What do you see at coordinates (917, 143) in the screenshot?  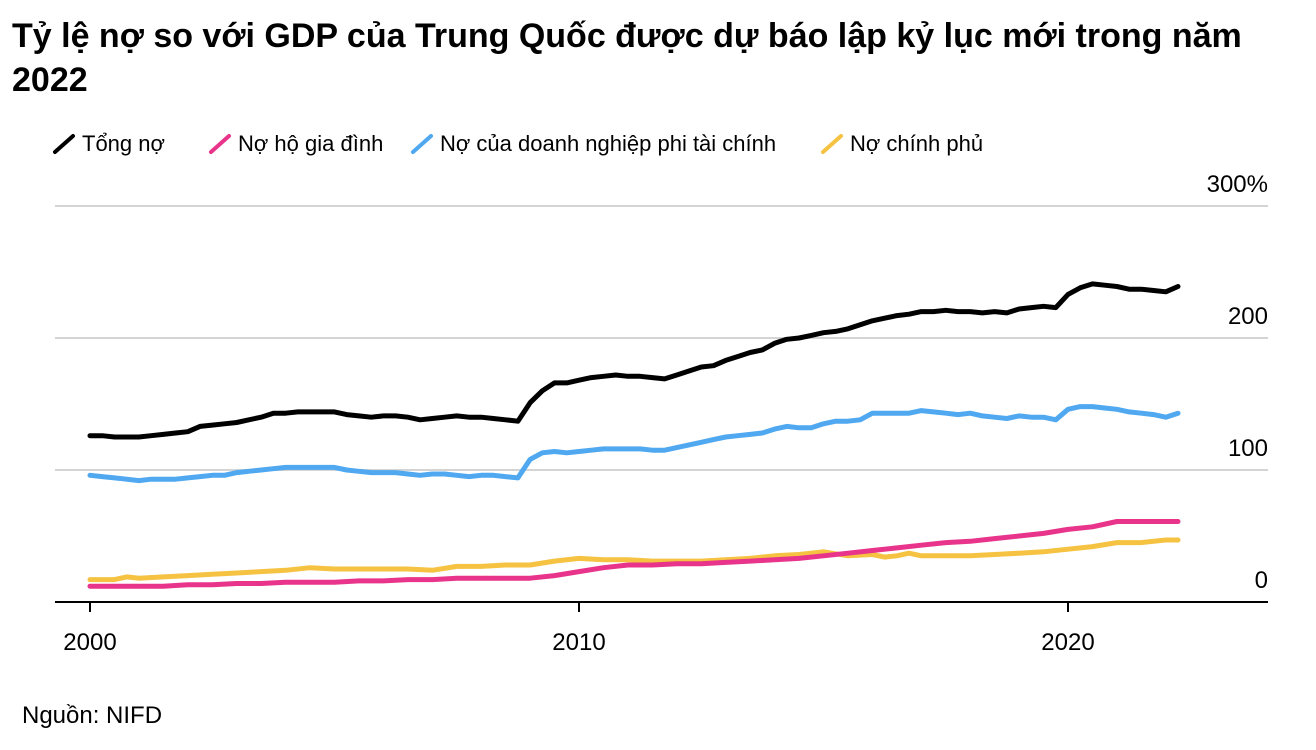 I see `legend-label-government-debt: Nợ chính phủ` at bounding box center [917, 143].